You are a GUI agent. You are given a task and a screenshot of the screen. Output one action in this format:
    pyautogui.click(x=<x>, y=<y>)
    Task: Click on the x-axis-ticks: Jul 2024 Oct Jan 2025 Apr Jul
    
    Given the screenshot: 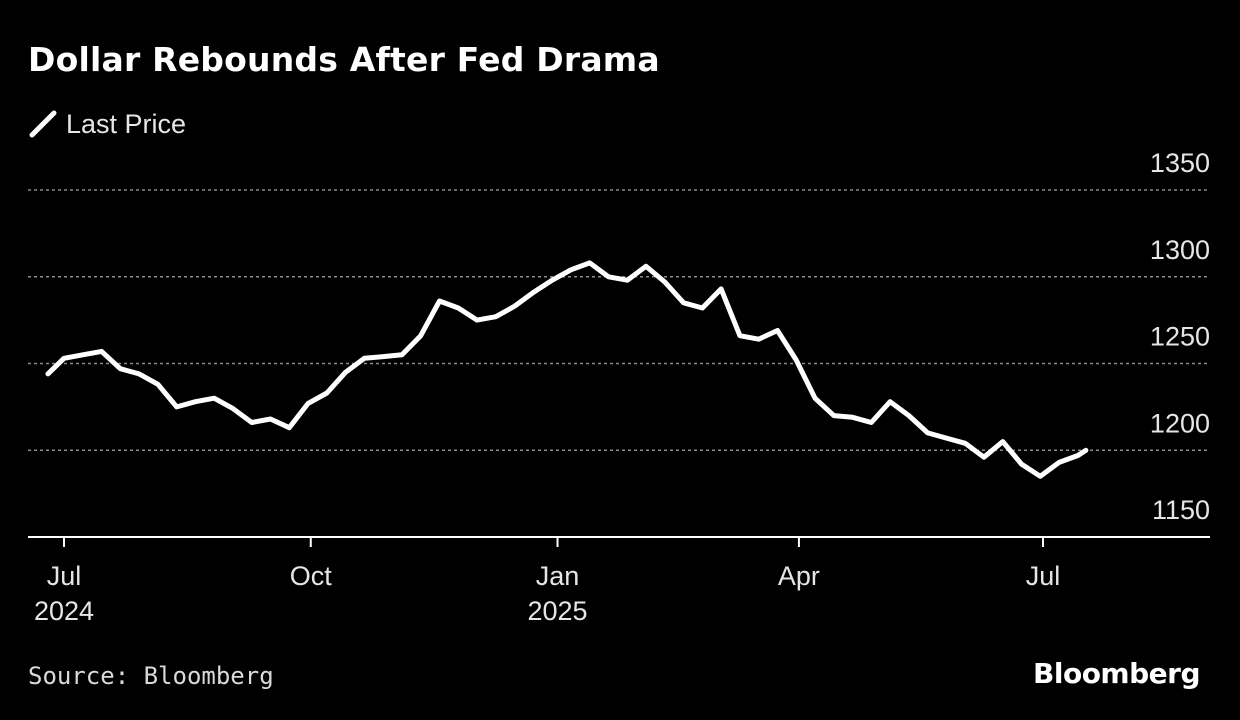 What is the action you would take?
    pyautogui.click(x=547, y=581)
    